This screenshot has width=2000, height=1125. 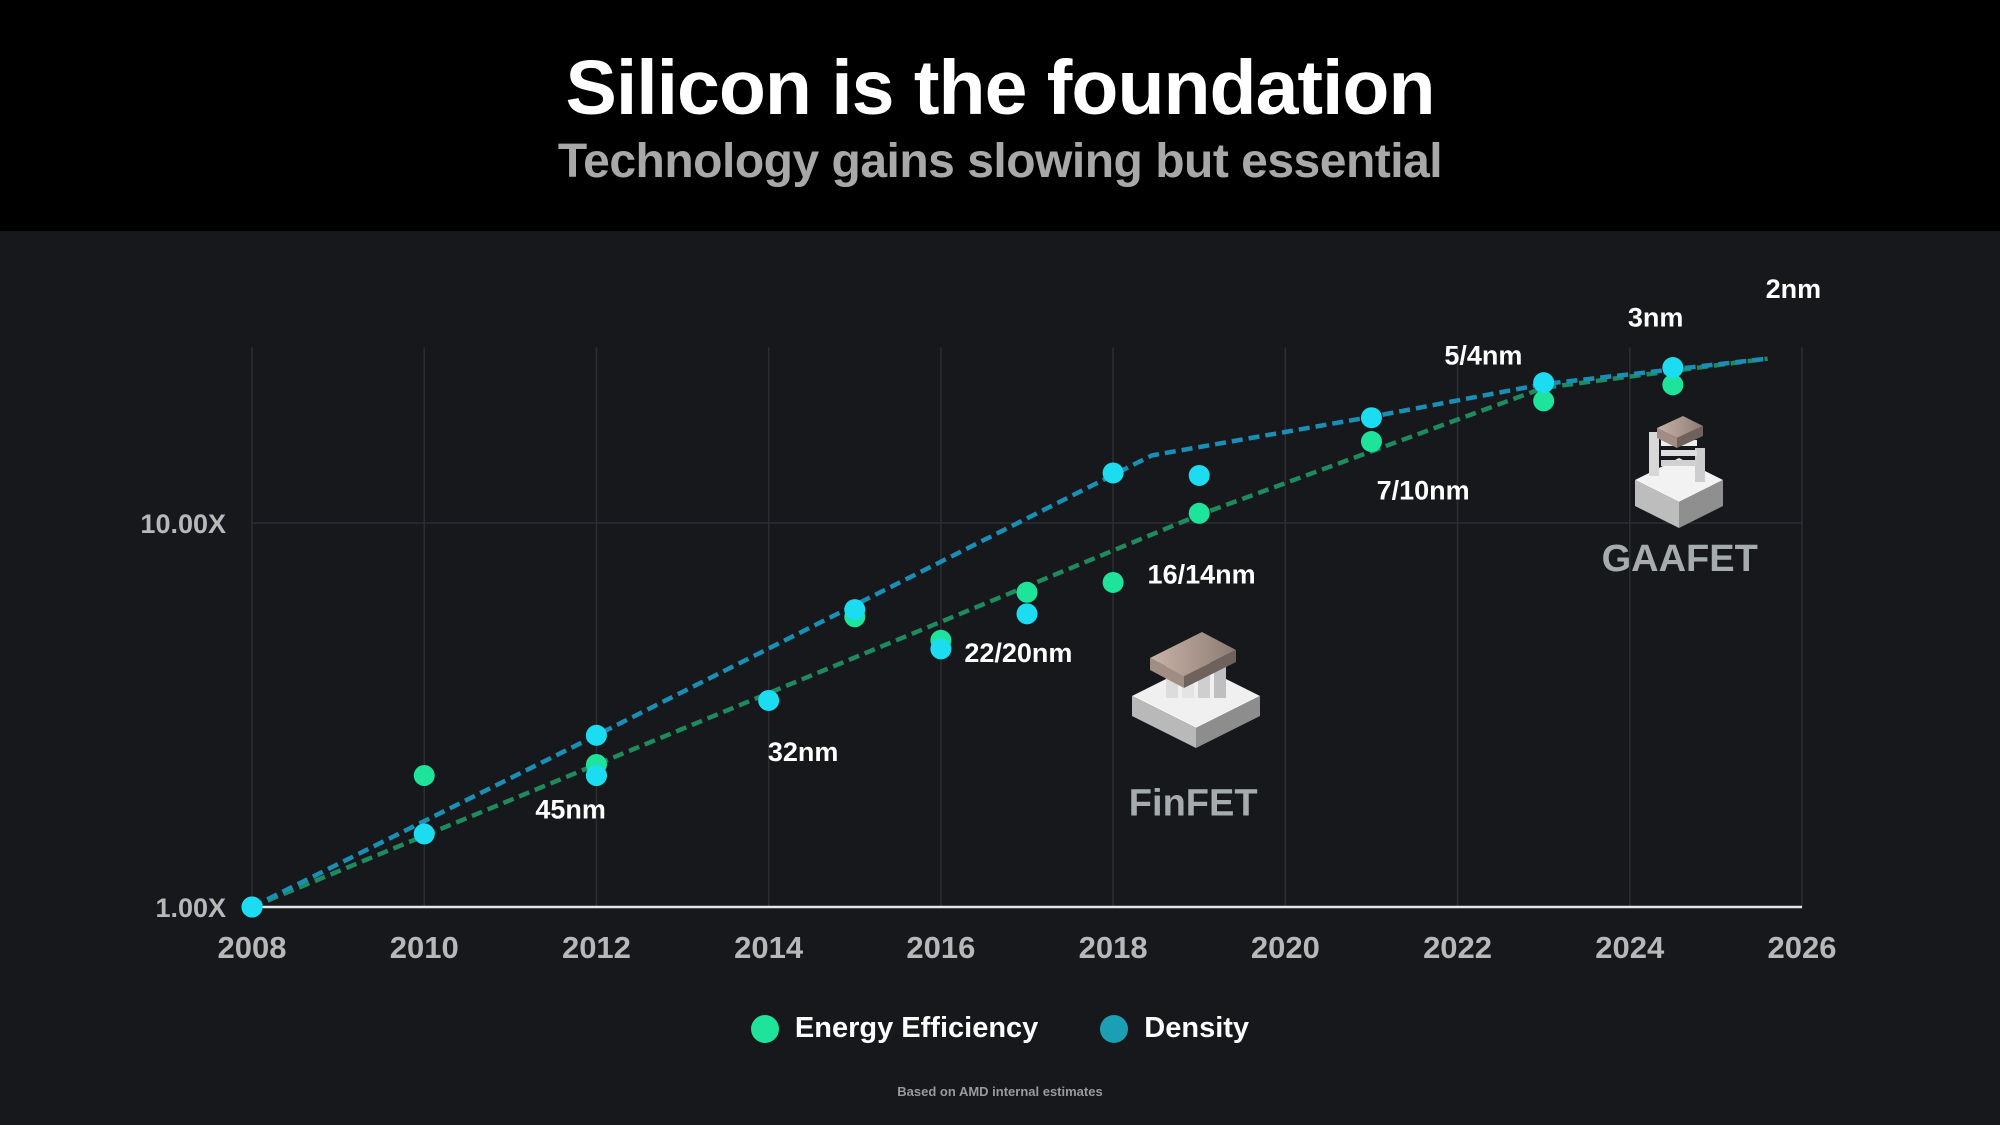 I want to click on x-tick-label-2008: 2008, so click(x=252, y=947).